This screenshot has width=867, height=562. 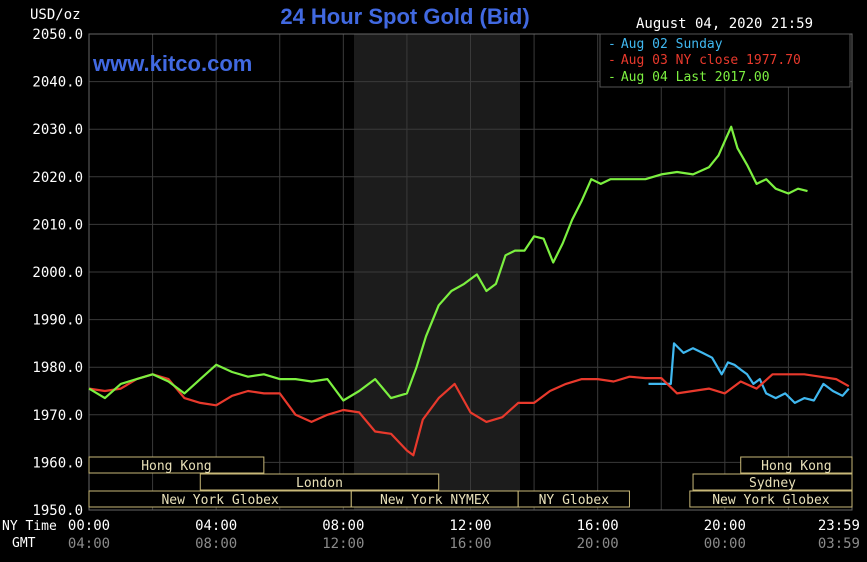 I want to click on y-tick-label: 1980.0, so click(x=57, y=368).